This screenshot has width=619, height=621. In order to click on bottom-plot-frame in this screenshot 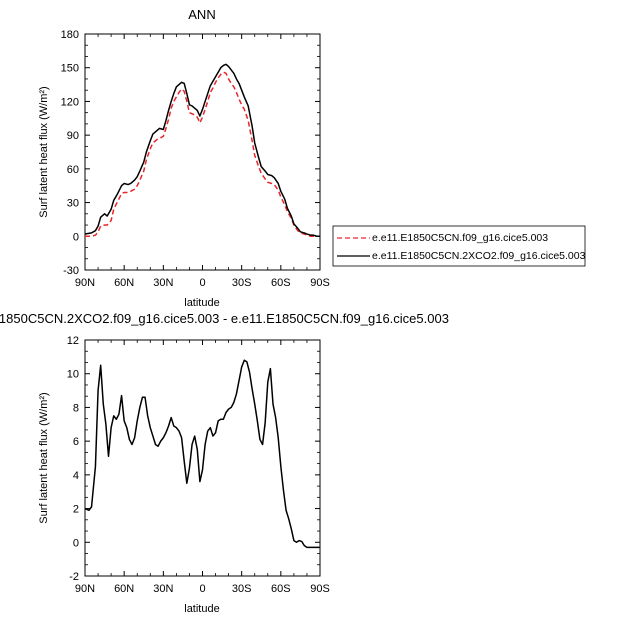, I will do `click(202, 458)`.